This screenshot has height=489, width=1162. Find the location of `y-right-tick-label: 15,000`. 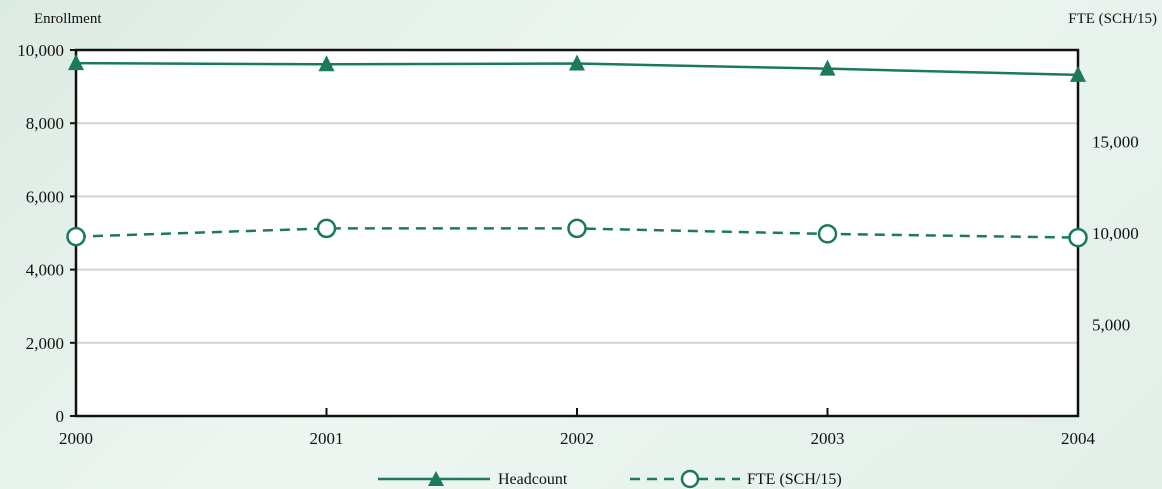

y-right-tick-label: 15,000 is located at coordinates (1115, 142).